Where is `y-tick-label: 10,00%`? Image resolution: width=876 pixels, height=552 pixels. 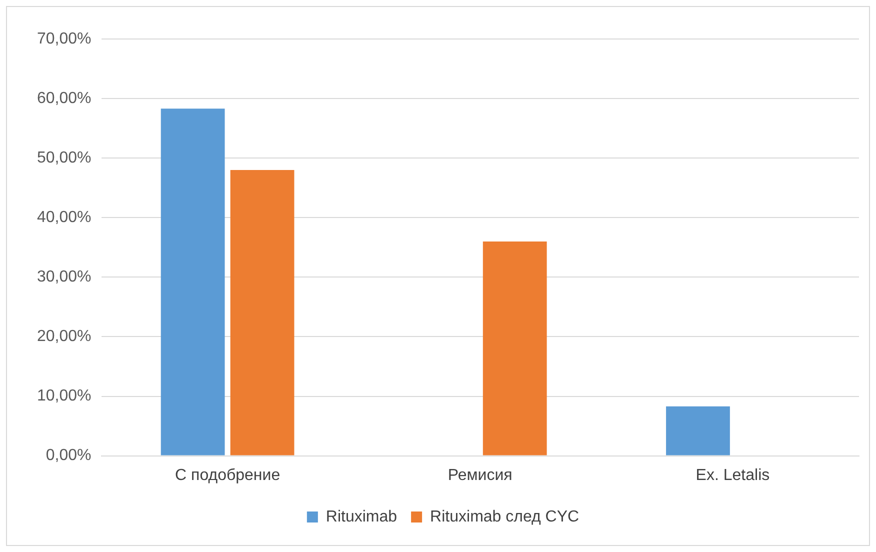
y-tick-label: 10,00% is located at coordinates (64, 396).